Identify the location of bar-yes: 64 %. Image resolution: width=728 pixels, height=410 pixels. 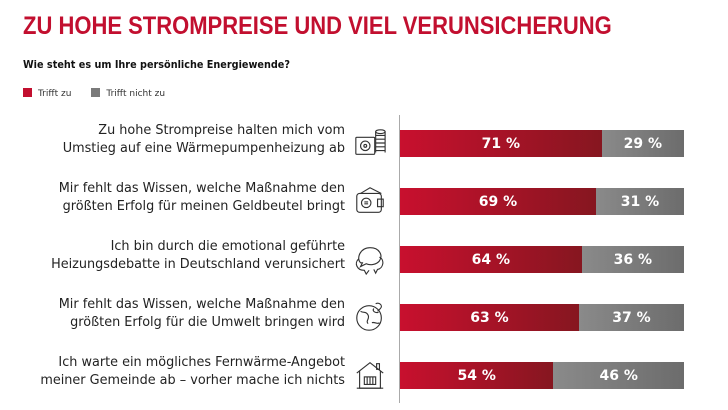
(491, 259).